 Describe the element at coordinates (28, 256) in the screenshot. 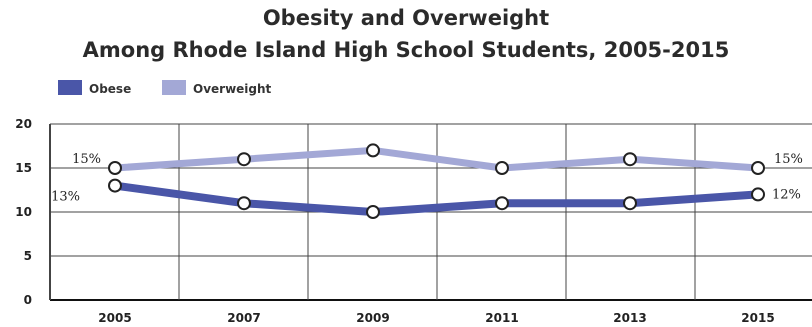

I see `y-tick-label: 5` at that location.